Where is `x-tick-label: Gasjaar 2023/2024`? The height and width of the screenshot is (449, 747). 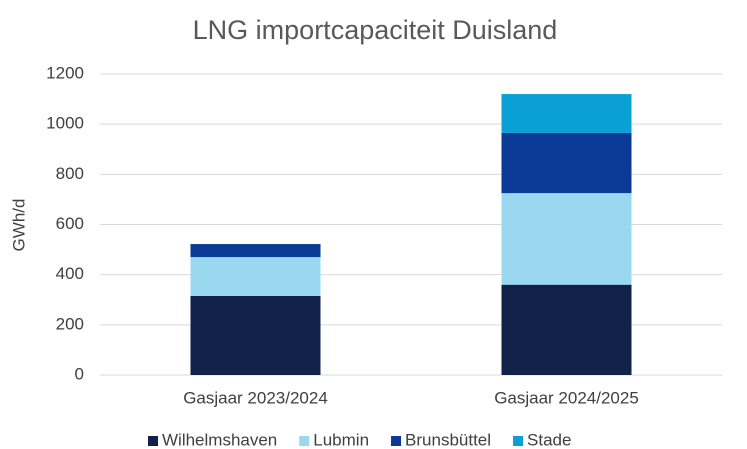
x-tick-label: Gasjaar 2023/2024 is located at coordinates (255, 397).